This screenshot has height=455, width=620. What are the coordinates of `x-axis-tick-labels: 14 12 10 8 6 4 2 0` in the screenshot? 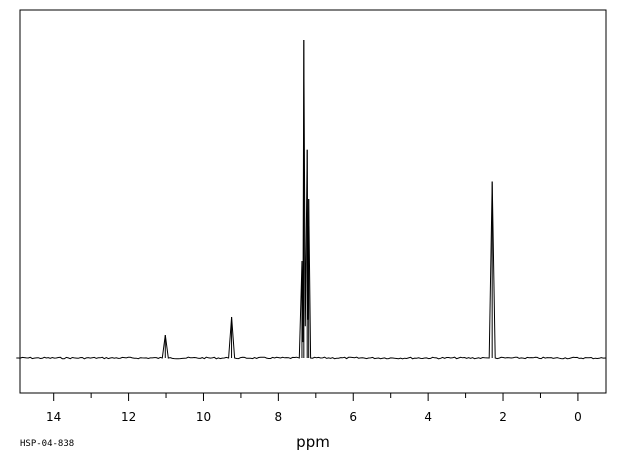 It's located at (314, 417).